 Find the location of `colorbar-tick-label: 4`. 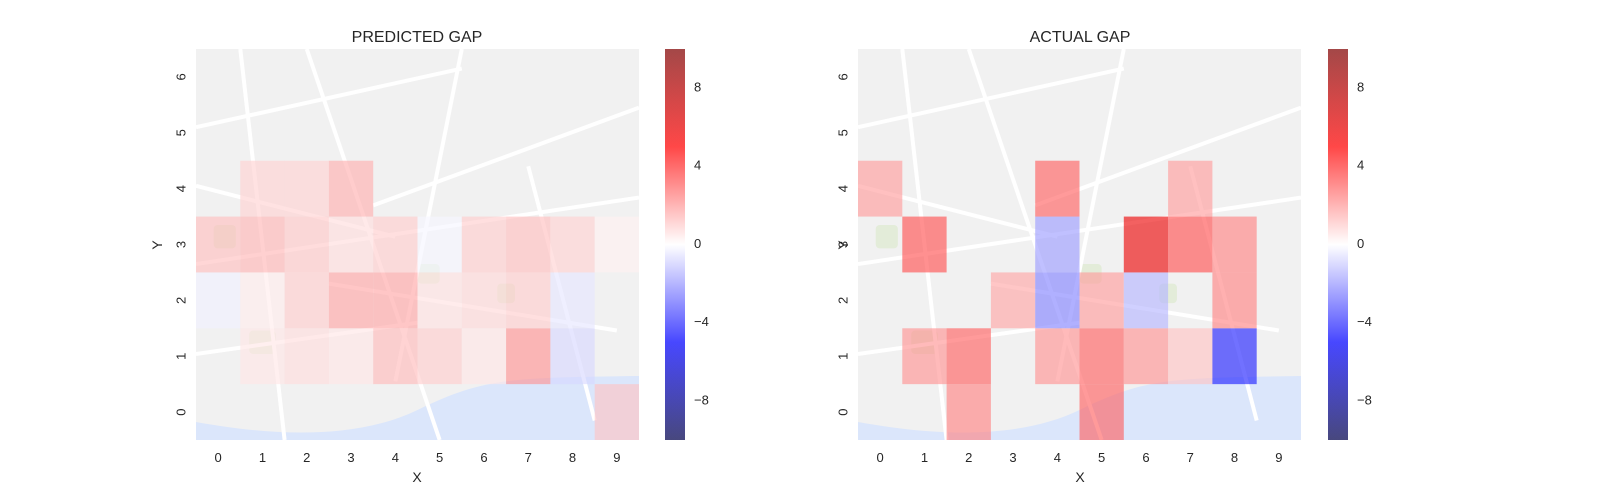

colorbar-tick-label: 4 is located at coordinates (1360, 165).